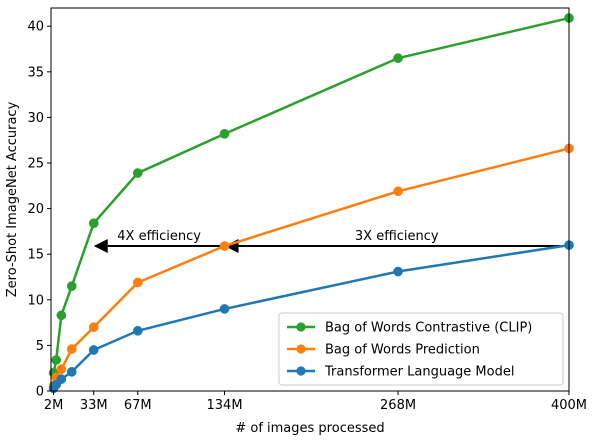 This screenshot has height=442, width=593. I want to click on legend-box, so click(421, 349).